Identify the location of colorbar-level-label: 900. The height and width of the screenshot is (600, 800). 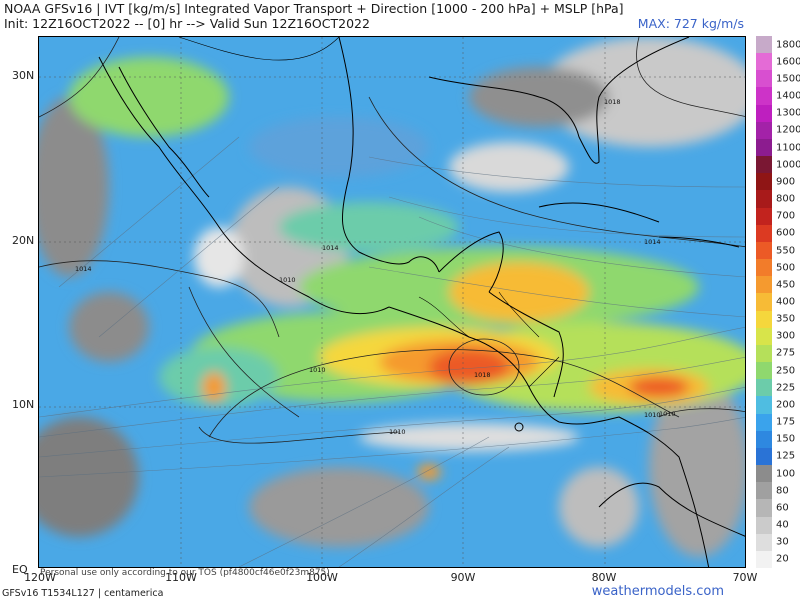
(786, 182).